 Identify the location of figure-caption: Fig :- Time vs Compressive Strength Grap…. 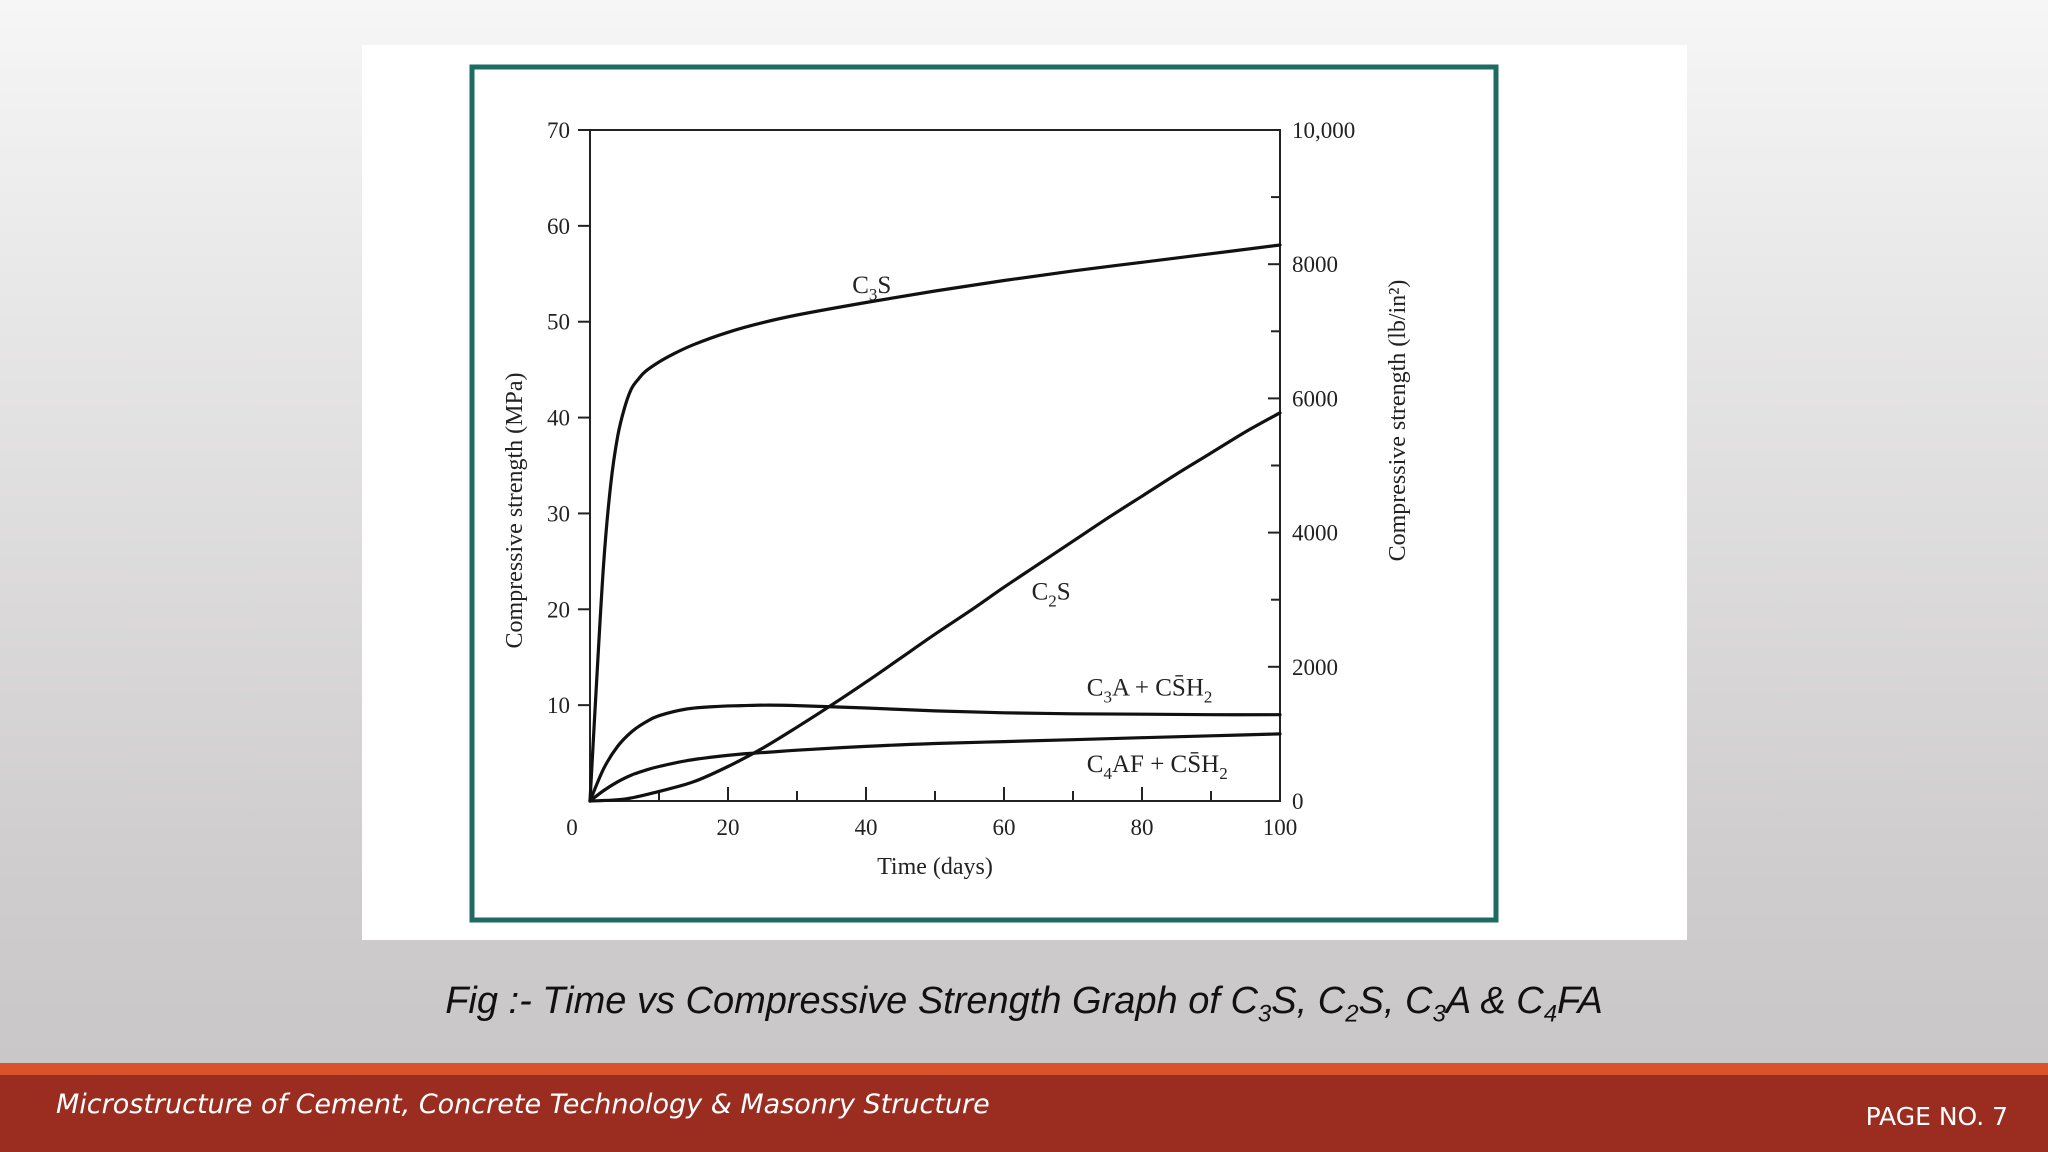
(1024, 1004).